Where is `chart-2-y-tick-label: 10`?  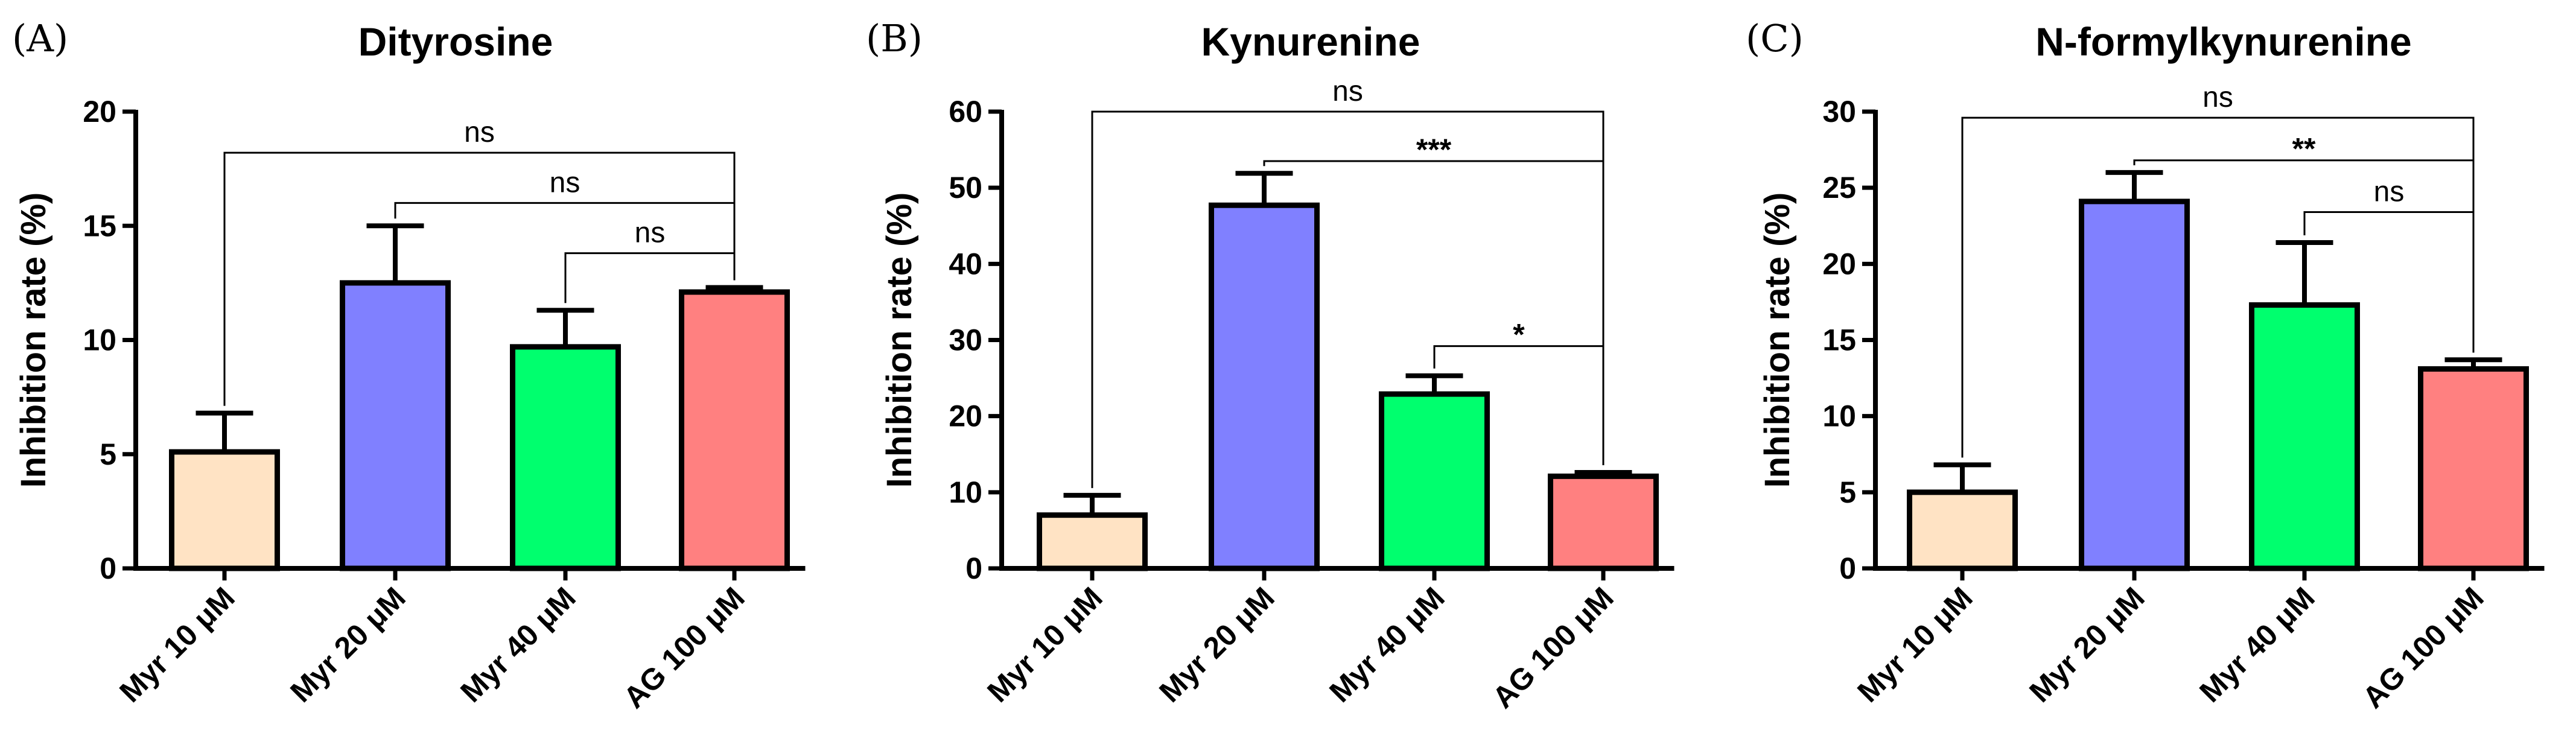 chart-2-y-tick-label: 10 is located at coordinates (1839, 416).